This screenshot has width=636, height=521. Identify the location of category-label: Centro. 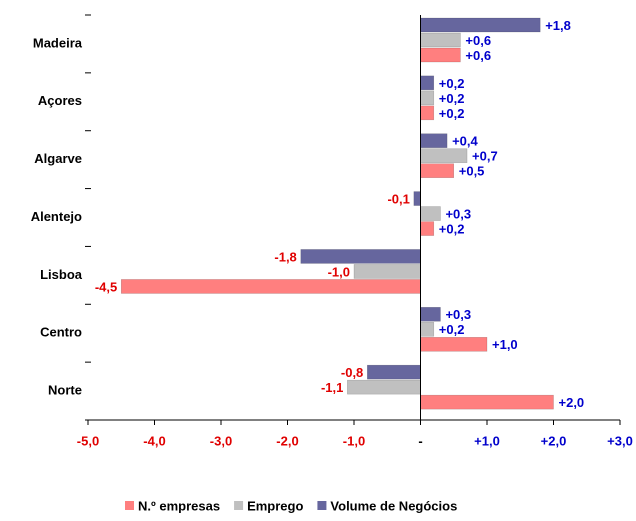
(61, 332).